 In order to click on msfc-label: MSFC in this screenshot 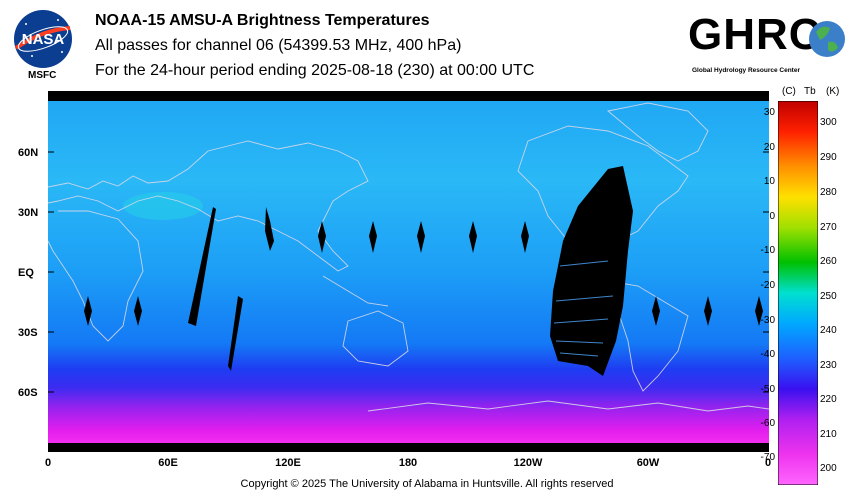, I will do `click(42, 75)`.